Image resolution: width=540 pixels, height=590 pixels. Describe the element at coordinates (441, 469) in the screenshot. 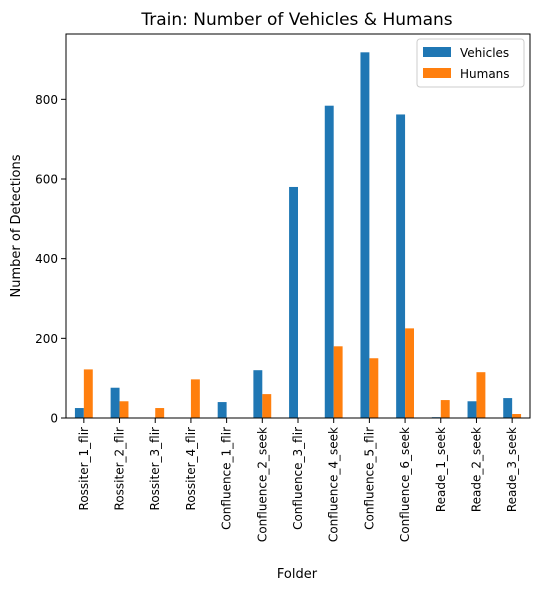

I see `x-tick-label: Reade_1_seek` at that location.